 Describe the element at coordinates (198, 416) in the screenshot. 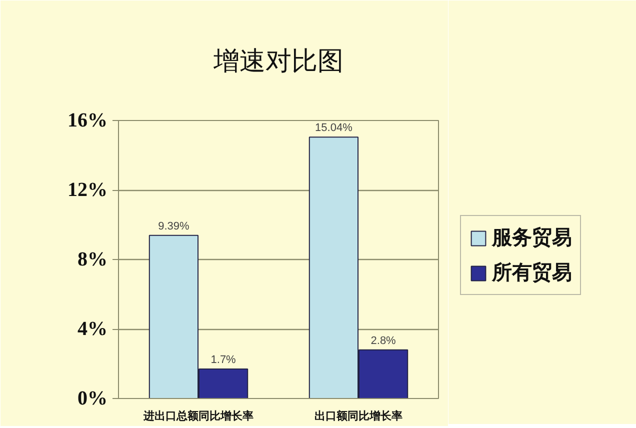

I see `x-tick-label: 进出口总额同比增长率` at that location.